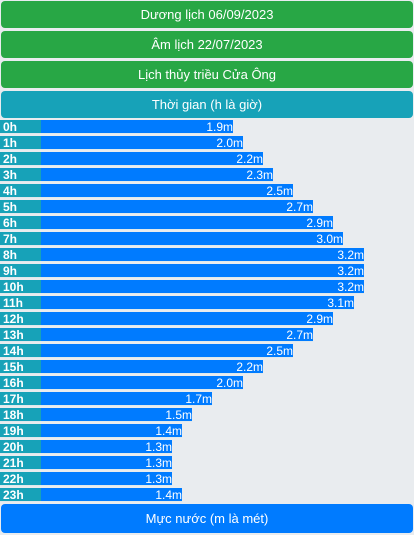 The height and width of the screenshot is (535, 414). I want to click on water-level-bar: 1.7m, so click(126, 399).